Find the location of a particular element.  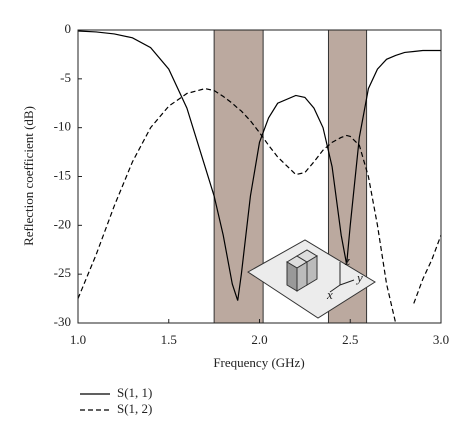

y-tick-label: -20 is located at coordinates (62, 223).